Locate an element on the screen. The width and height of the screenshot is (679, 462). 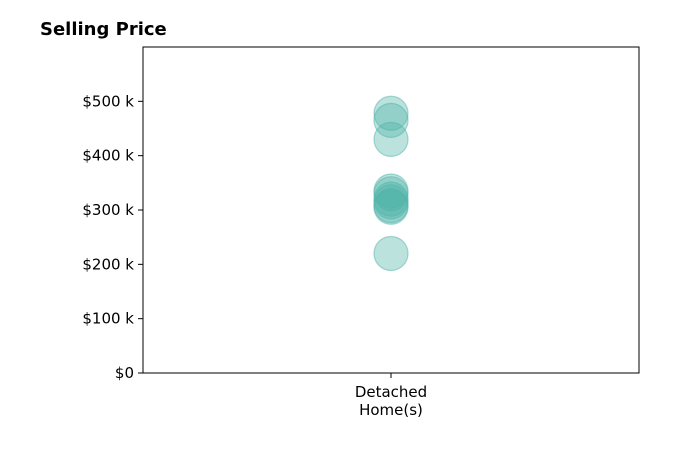
y-tick-label: $0 is located at coordinates (124, 373).